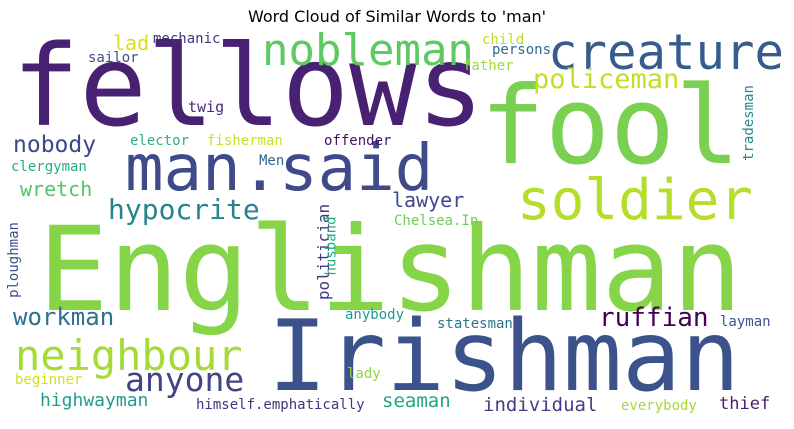 Image resolution: width=794 pixels, height=429 pixels. What do you see at coordinates (748, 123) in the screenshot?
I see `word-tradesman: tradesman` at bounding box center [748, 123].